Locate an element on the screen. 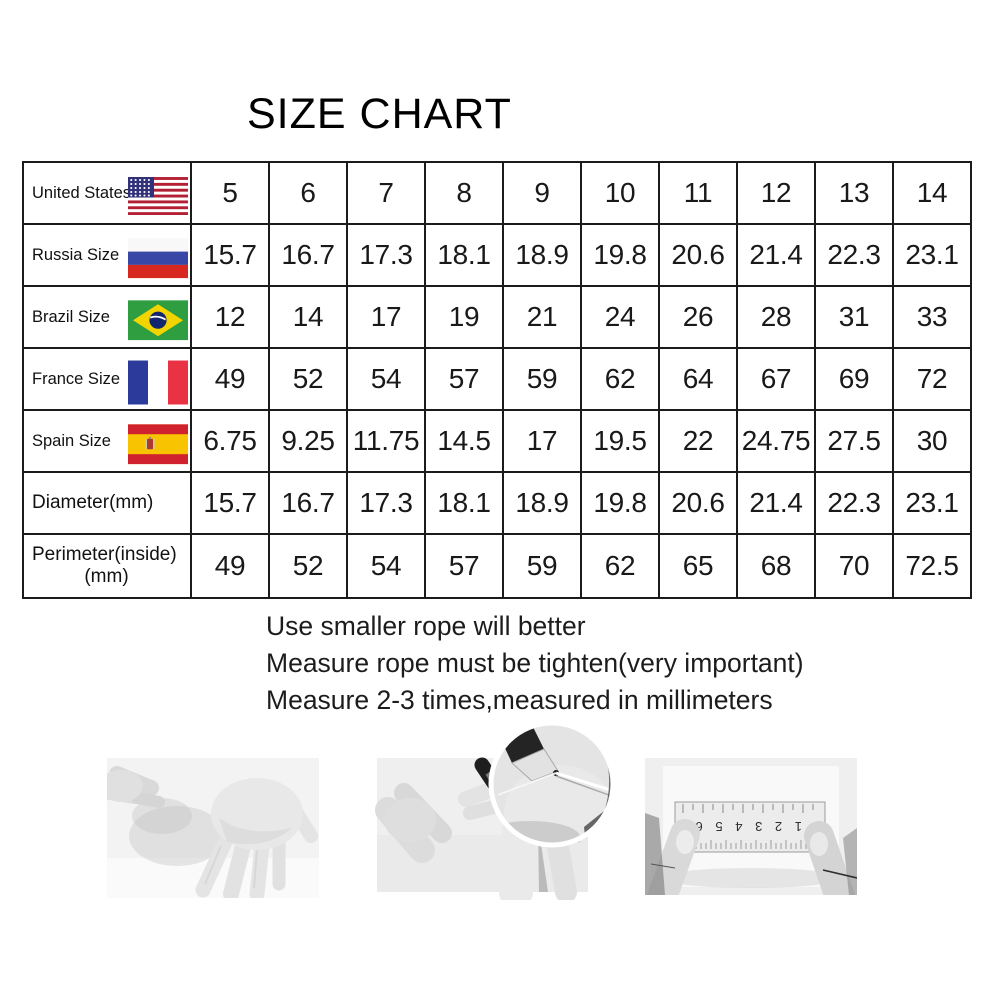 The height and width of the screenshot is (1000, 1000). row-label-cell: France Size is located at coordinates (107, 379).